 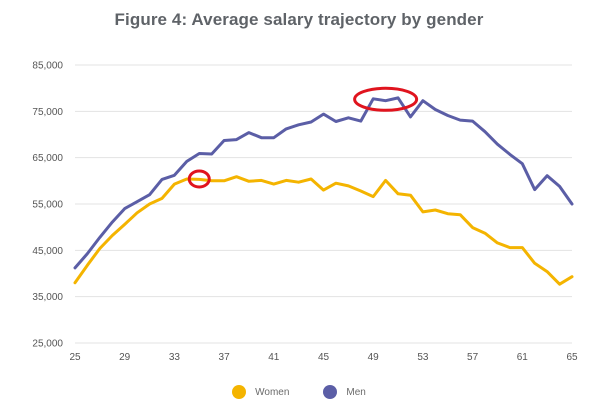 I want to click on x-tick-label: 33, so click(x=175, y=357).